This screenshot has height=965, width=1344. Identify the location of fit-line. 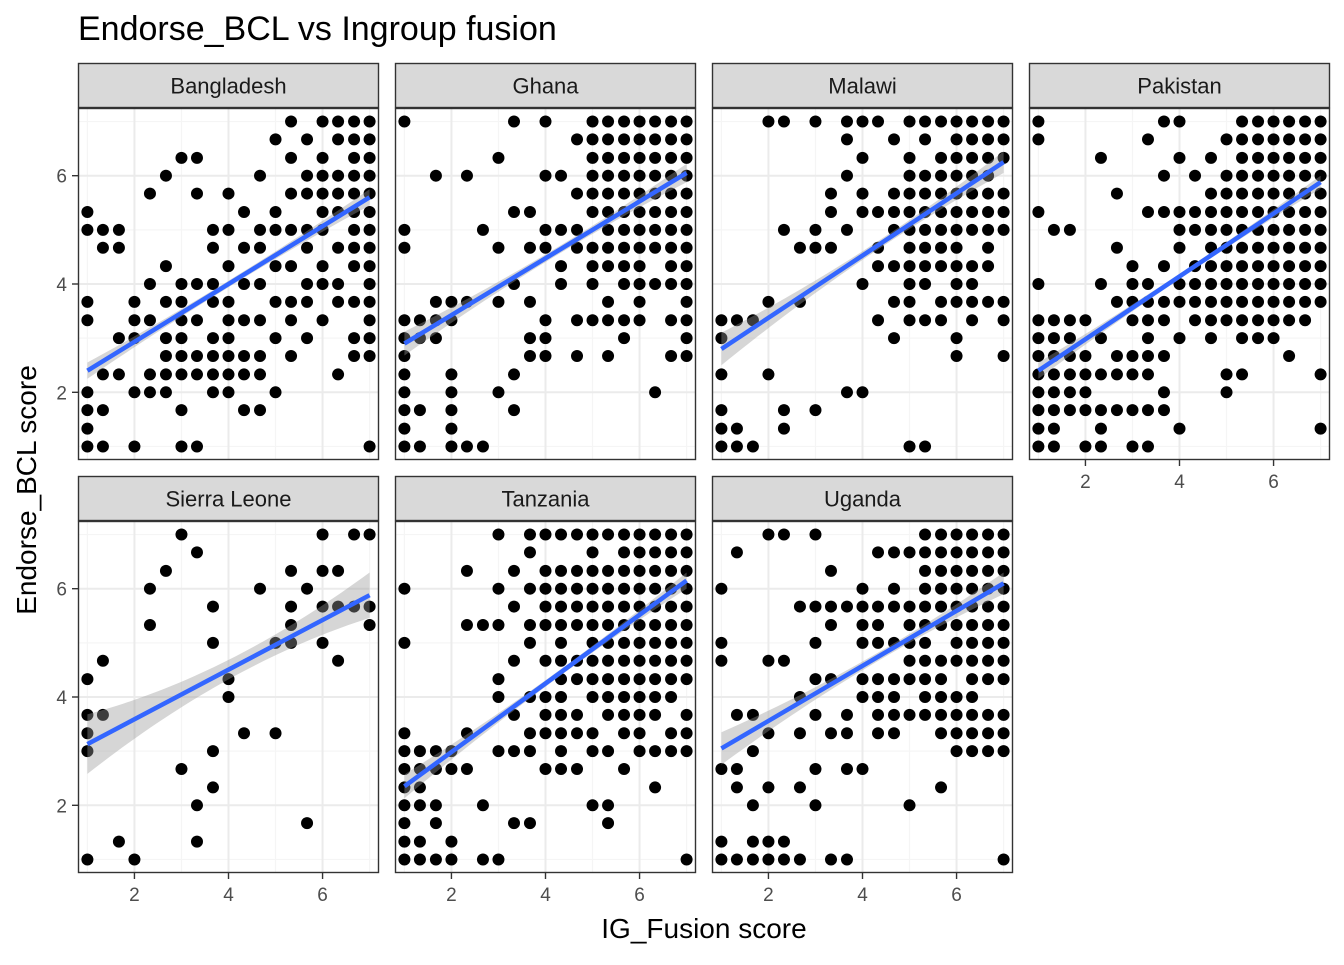
(545, 683).